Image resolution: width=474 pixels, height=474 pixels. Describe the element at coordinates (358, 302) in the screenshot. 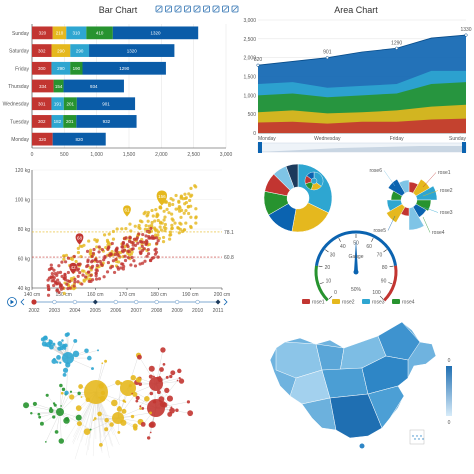

I see `legend-bottom: rose1 rose2 rose3 rose4` at that location.